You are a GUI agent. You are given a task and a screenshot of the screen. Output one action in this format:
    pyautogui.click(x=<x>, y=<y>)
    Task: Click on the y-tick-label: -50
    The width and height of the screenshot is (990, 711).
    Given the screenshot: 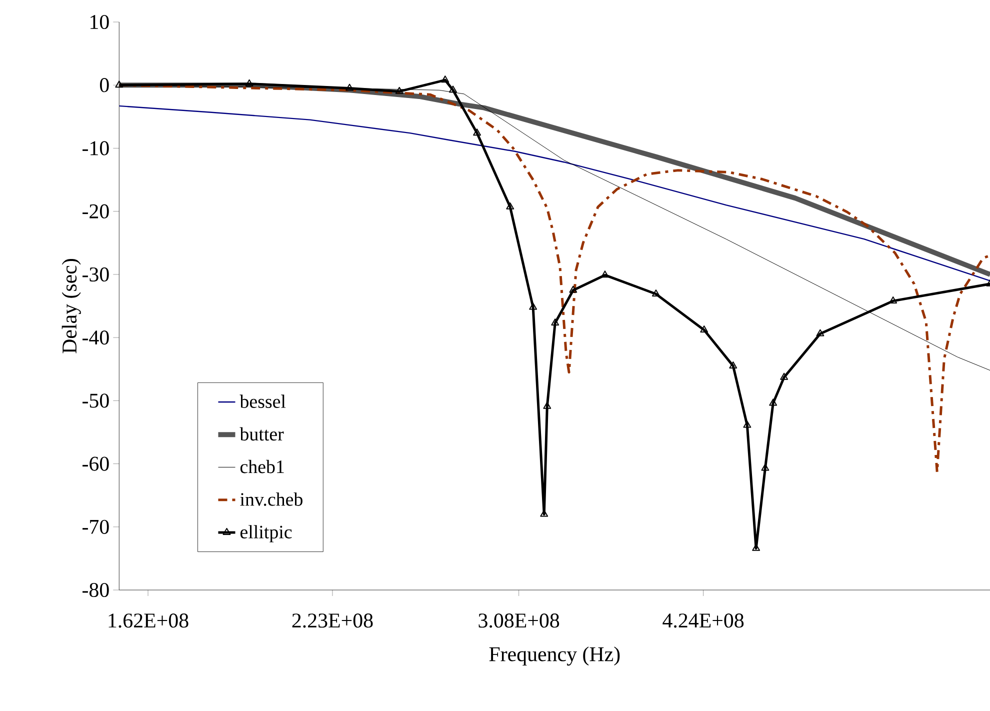 What is the action you would take?
    pyautogui.click(x=95, y=401)
    